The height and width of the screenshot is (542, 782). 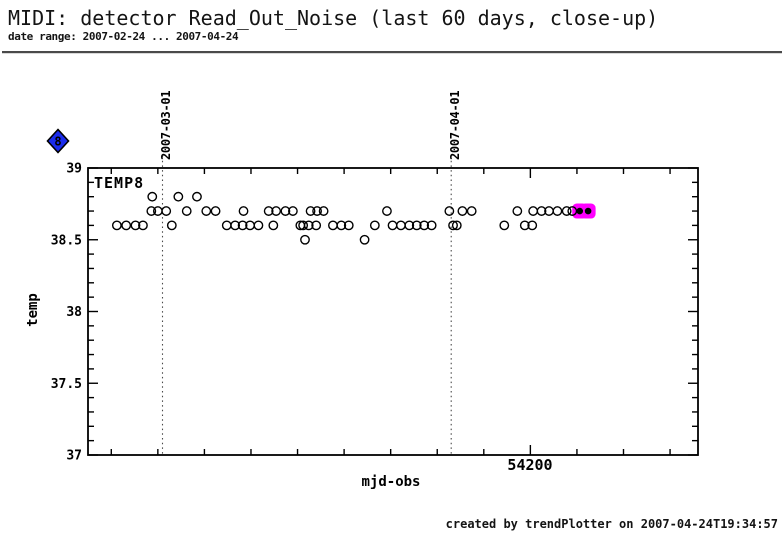 I want to click on header-divider, so click(x=392, y=52).